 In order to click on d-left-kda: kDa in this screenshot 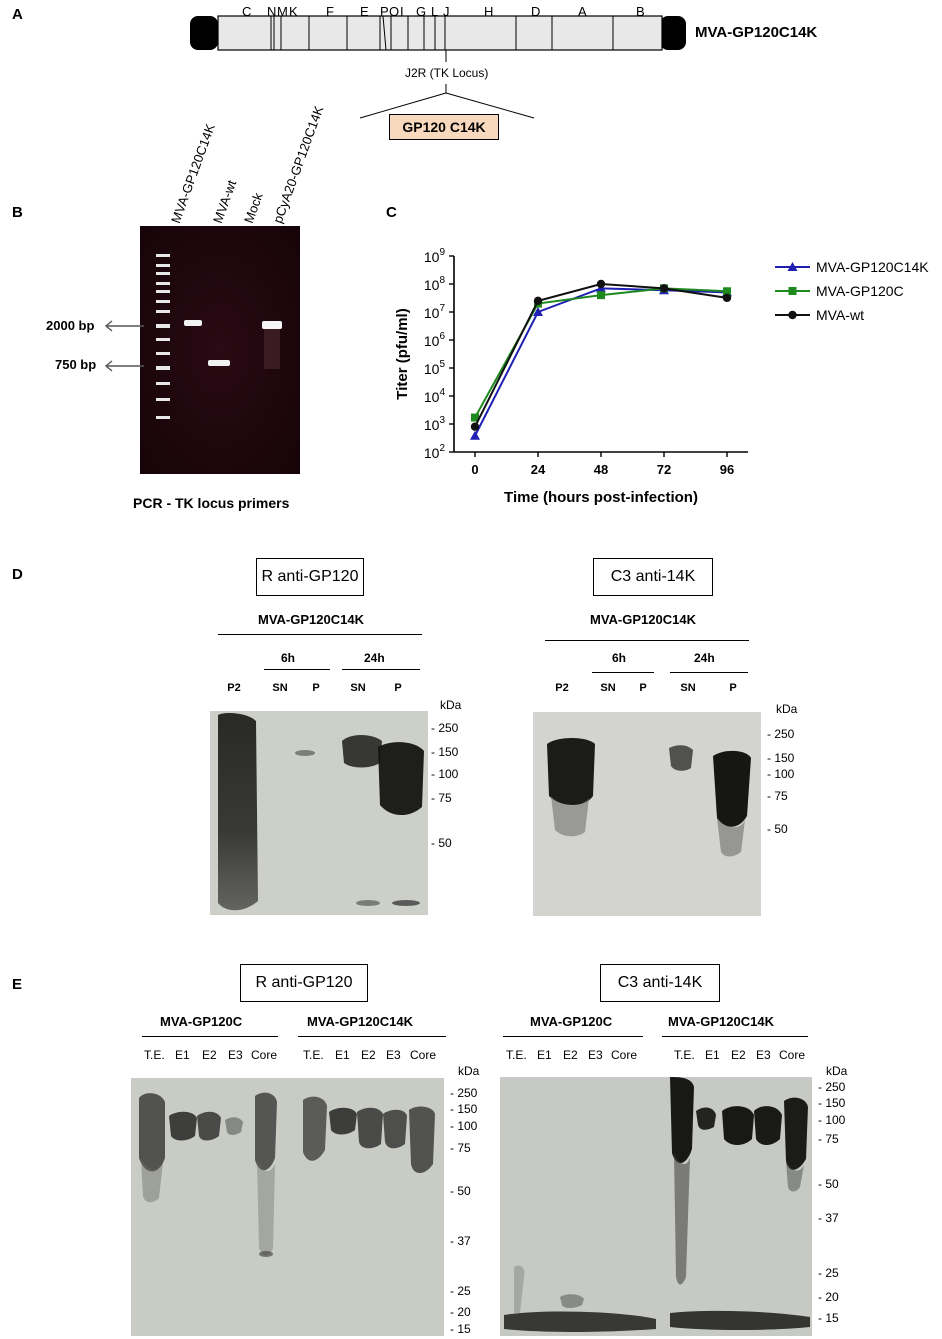, I will do `click(451, 705)`.